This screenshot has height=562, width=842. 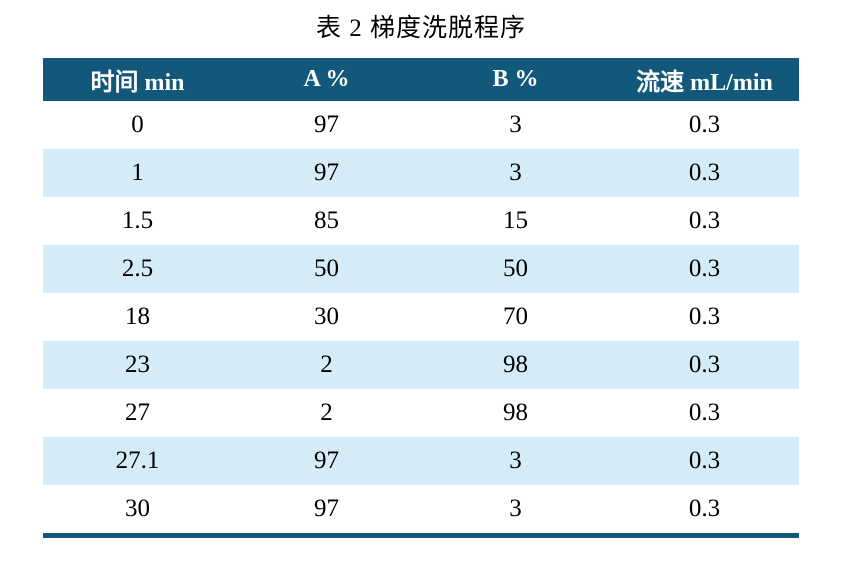 What do you see at coordinates (704, 79) in the screenshot?
I see `header-cell-flow-rate: 流速 mL/min` at bounding box center [704, 79].